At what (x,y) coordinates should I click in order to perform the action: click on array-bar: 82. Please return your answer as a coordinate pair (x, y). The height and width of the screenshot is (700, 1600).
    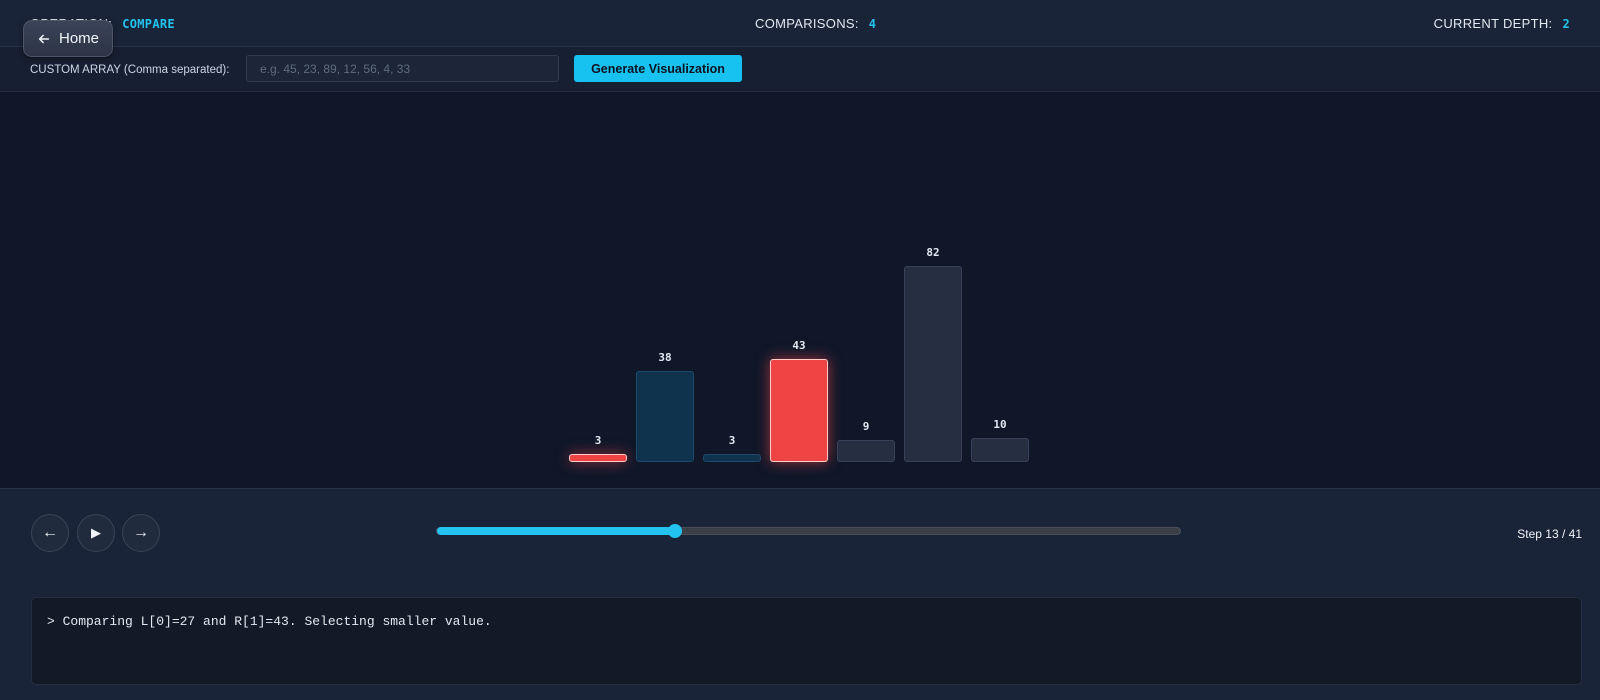
    Looking at the image, I should click on (933, 354).